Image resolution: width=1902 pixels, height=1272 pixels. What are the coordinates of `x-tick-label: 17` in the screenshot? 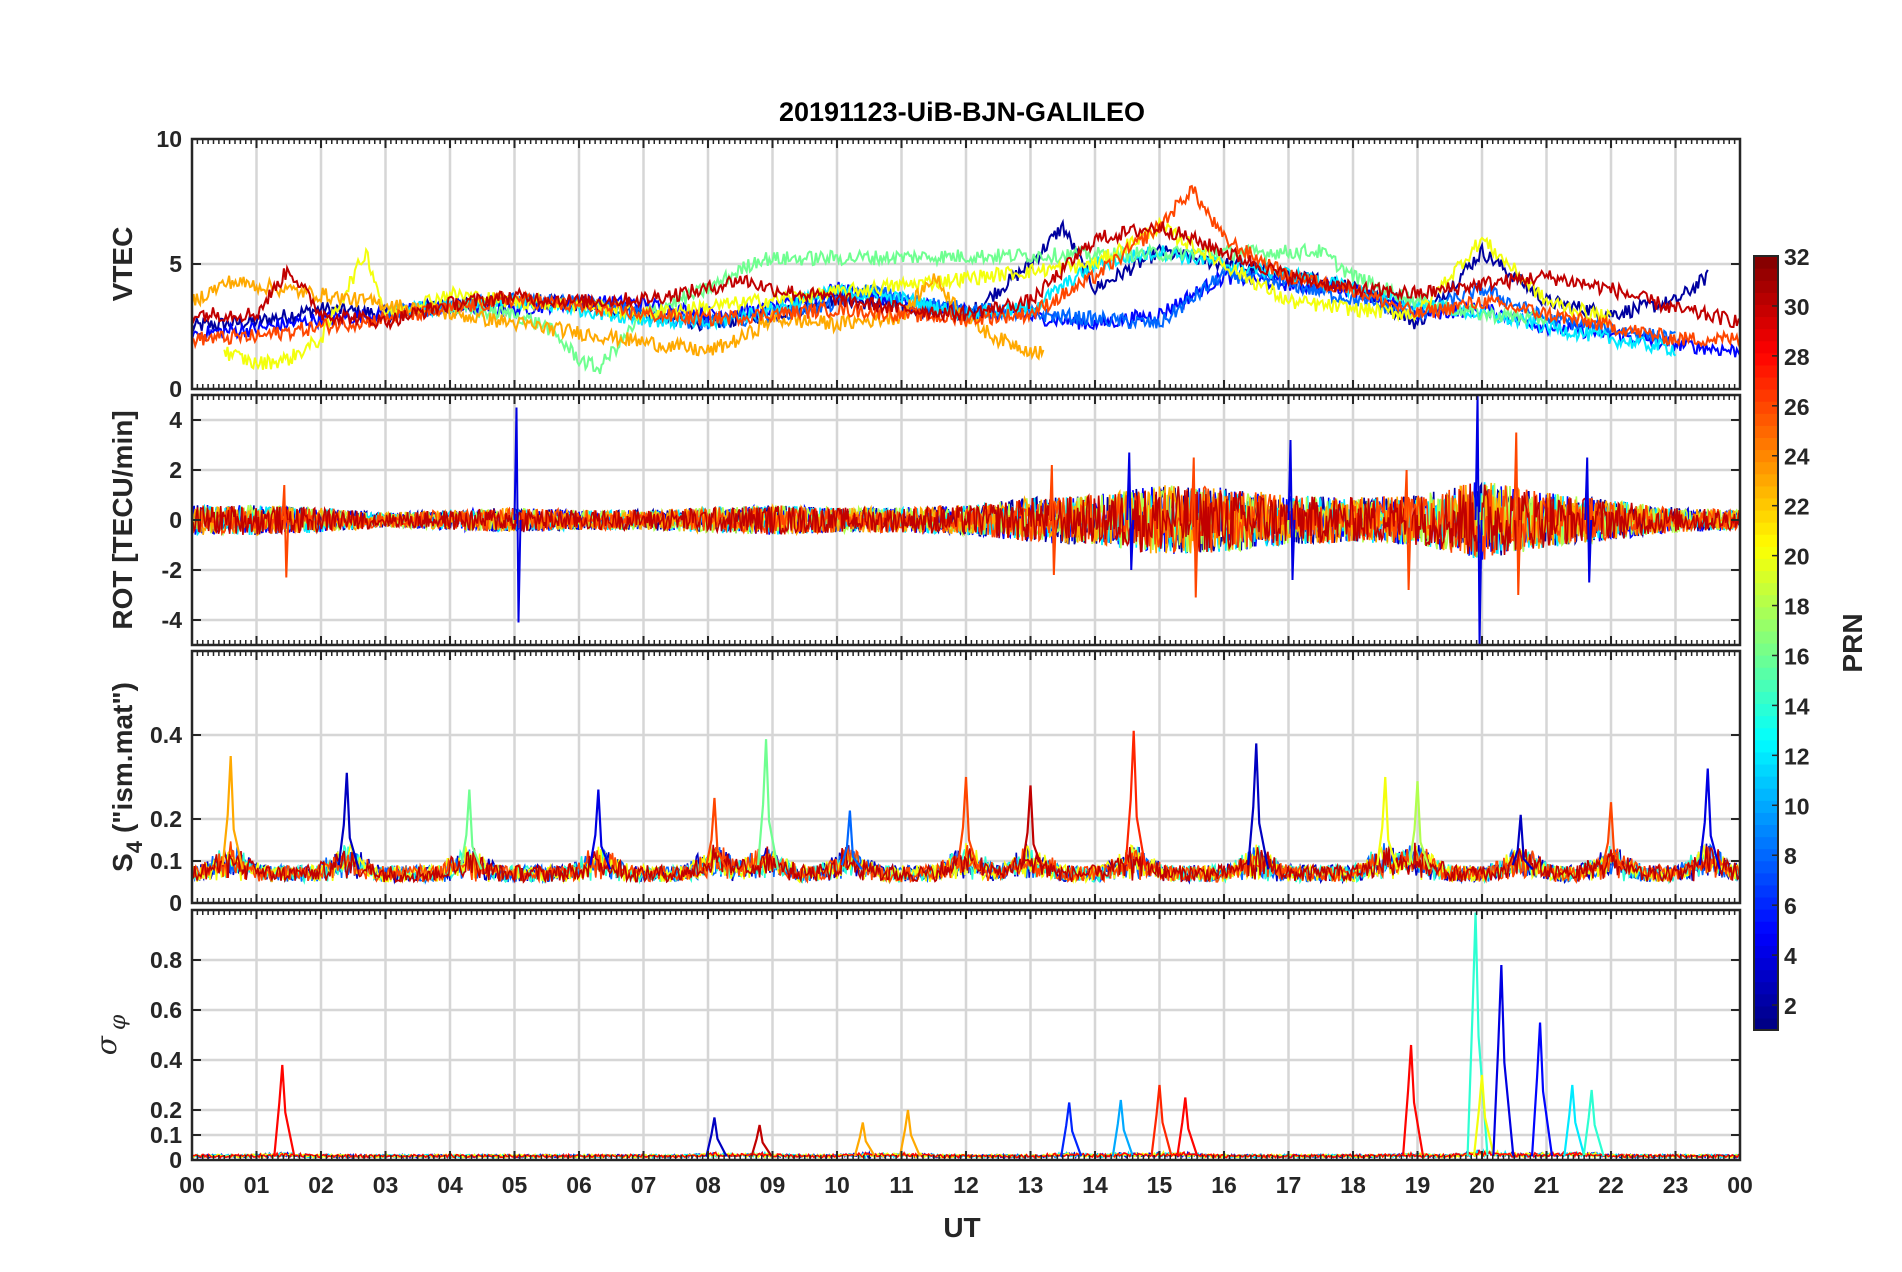 It's located at (1289, 1185).